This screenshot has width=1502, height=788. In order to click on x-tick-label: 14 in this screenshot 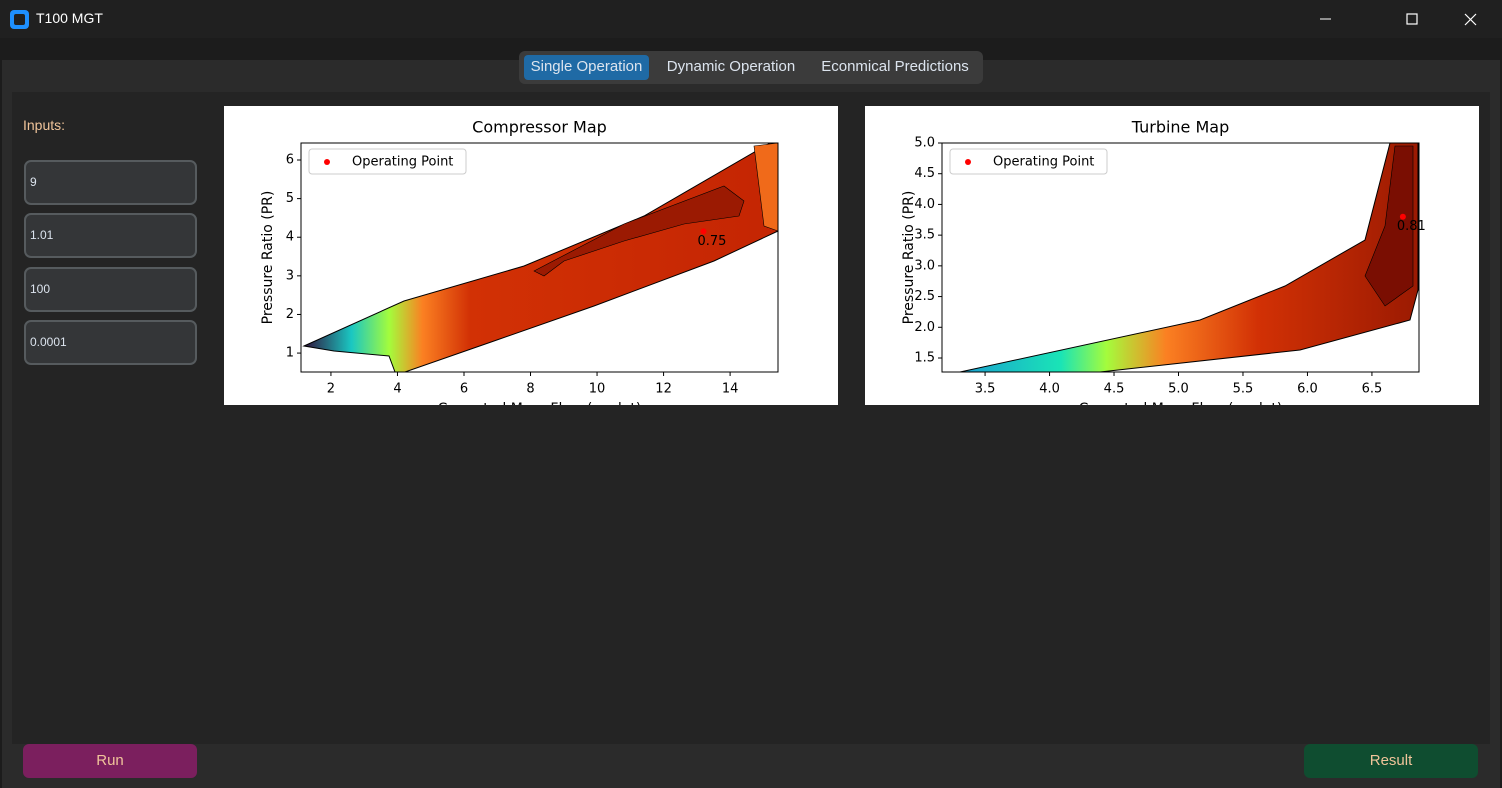, I will do `click(730, 389)`.